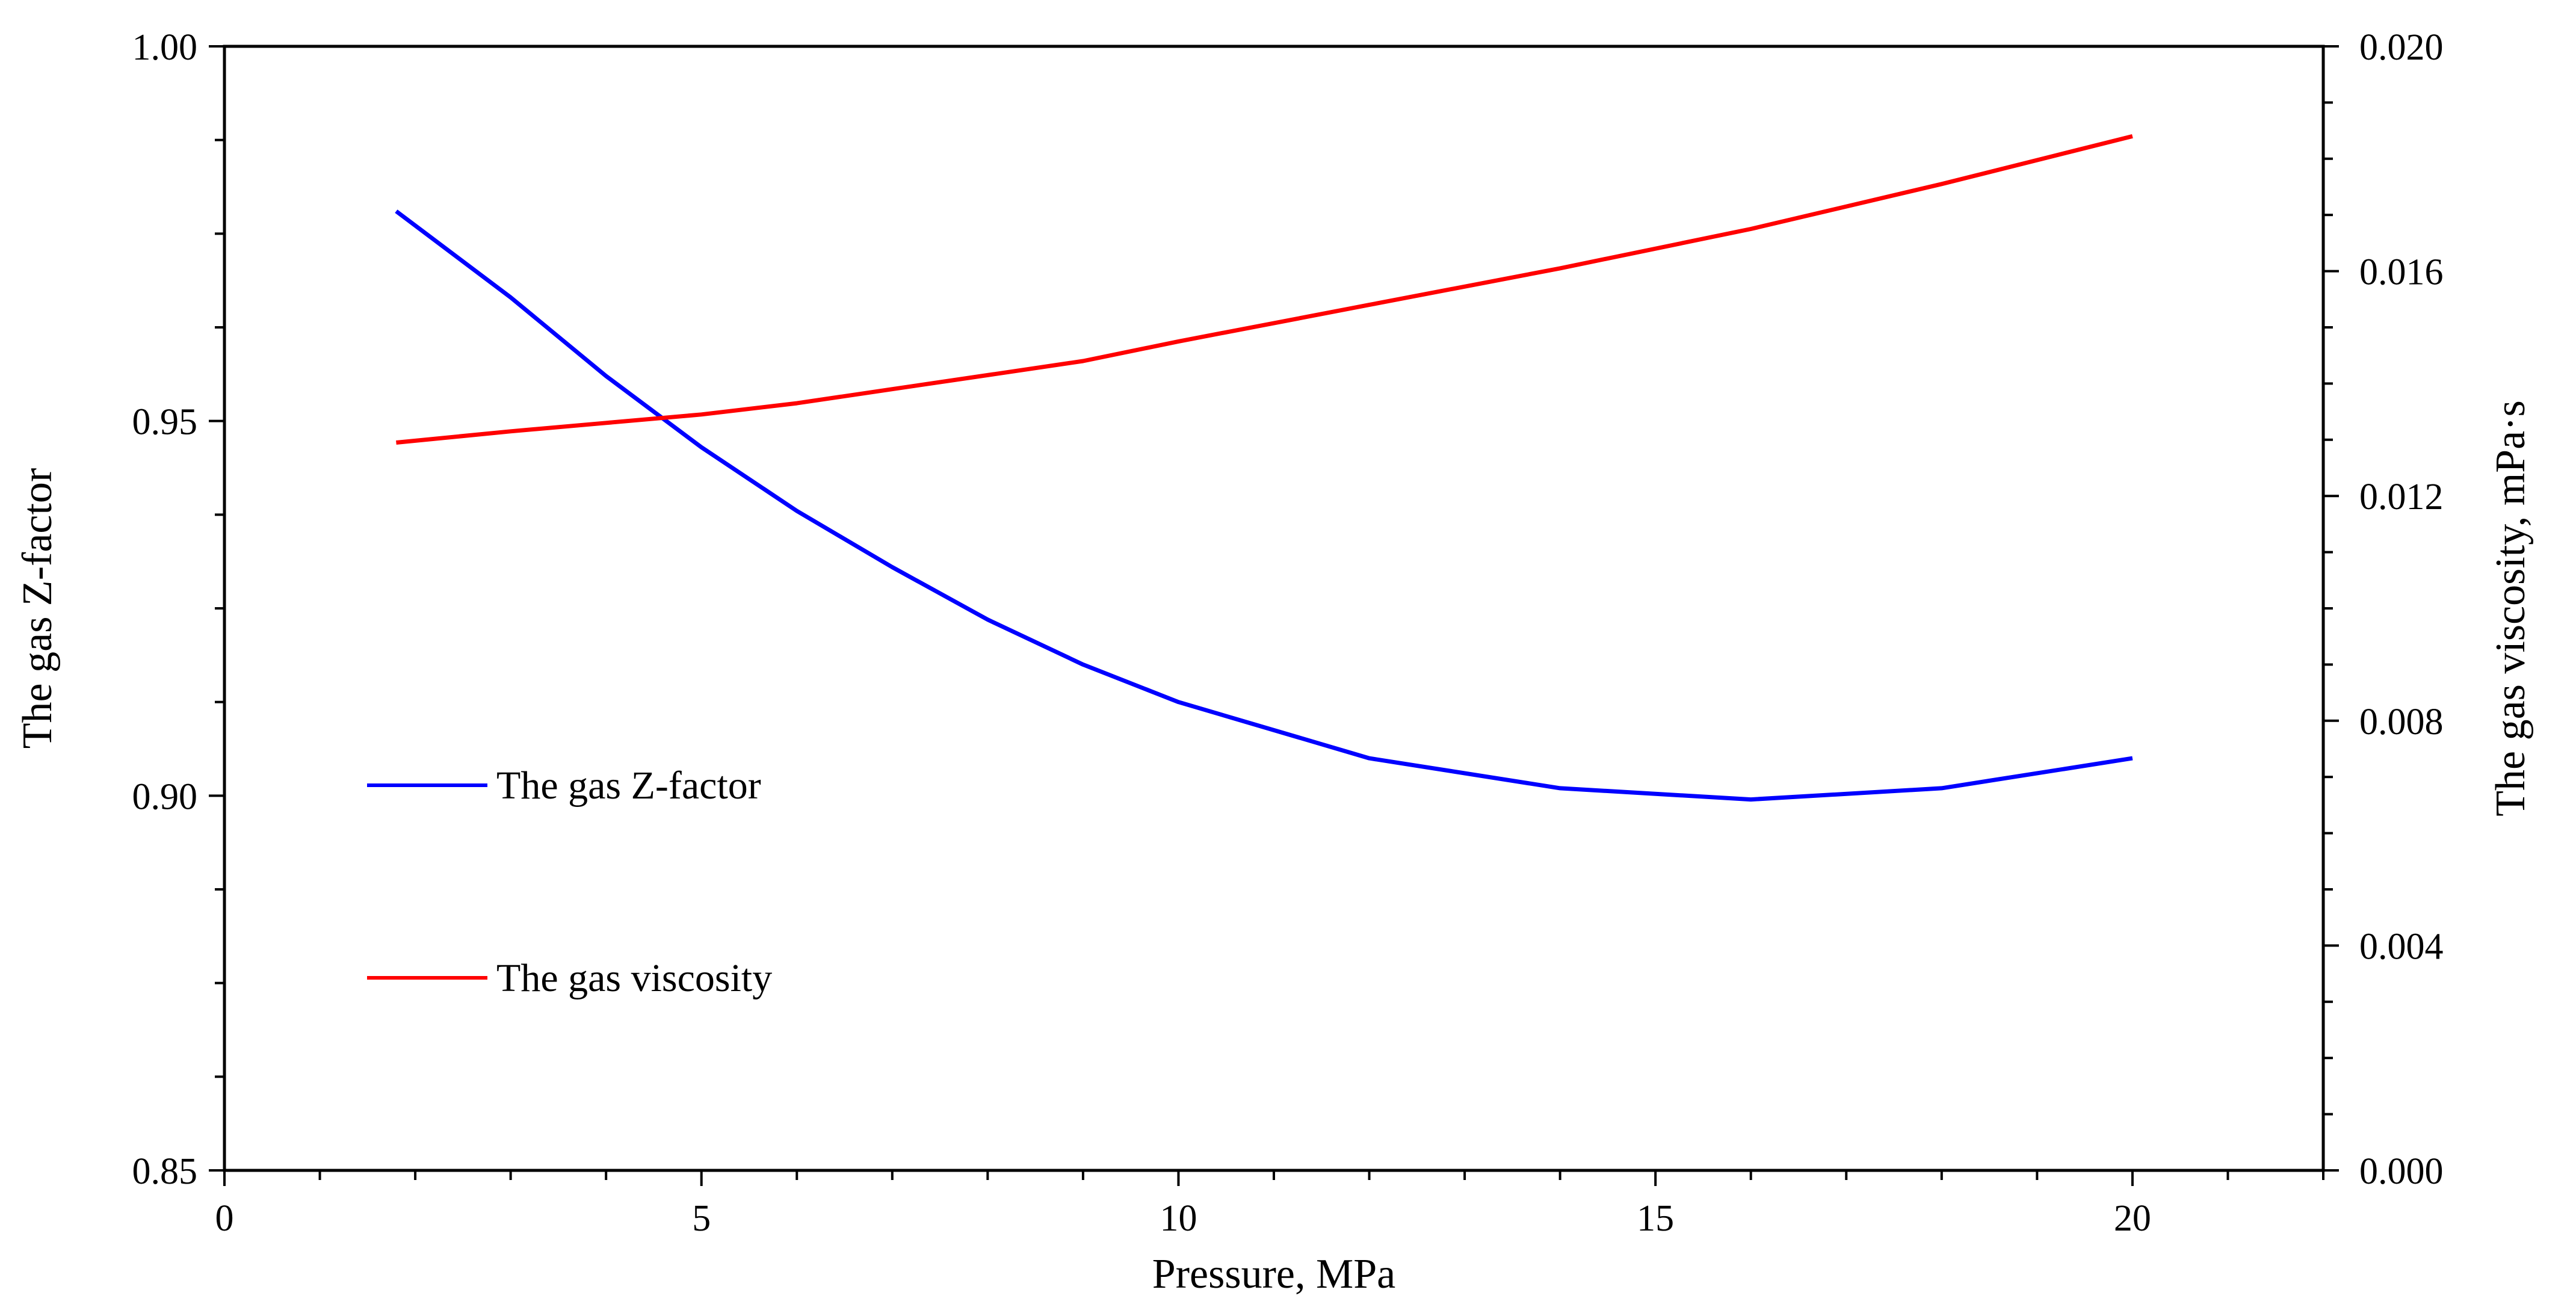 This screenshot has height=1316, width=2576. Describe the element at coordinates (2401, 1171) in the screenshot. I see `y2-tick-label: 0.000` at that location.